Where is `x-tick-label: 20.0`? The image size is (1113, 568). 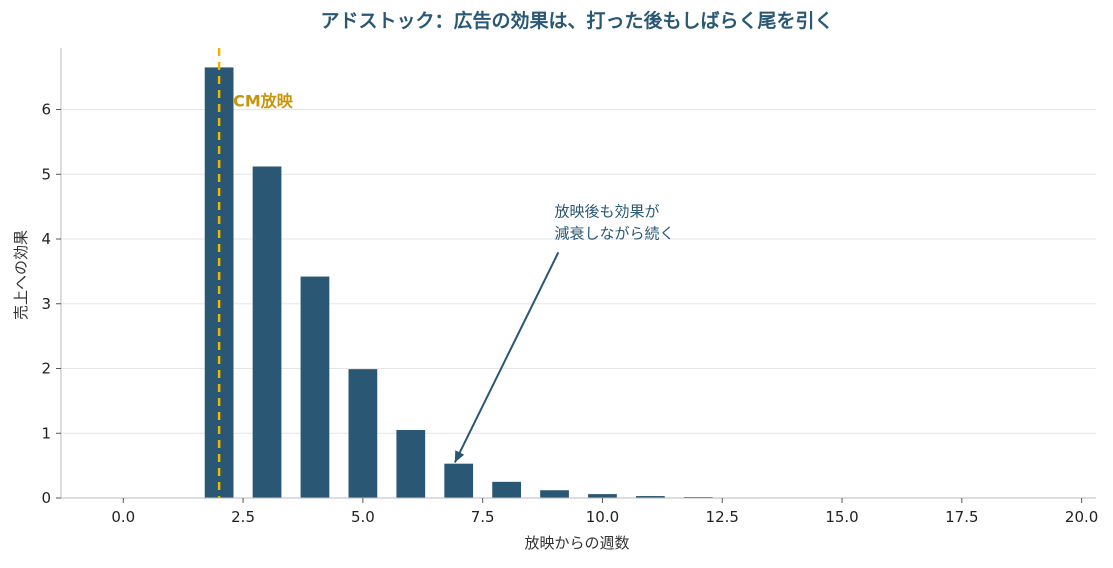
x-tick-label: 20.0 is located at coordinates (1081, 517).